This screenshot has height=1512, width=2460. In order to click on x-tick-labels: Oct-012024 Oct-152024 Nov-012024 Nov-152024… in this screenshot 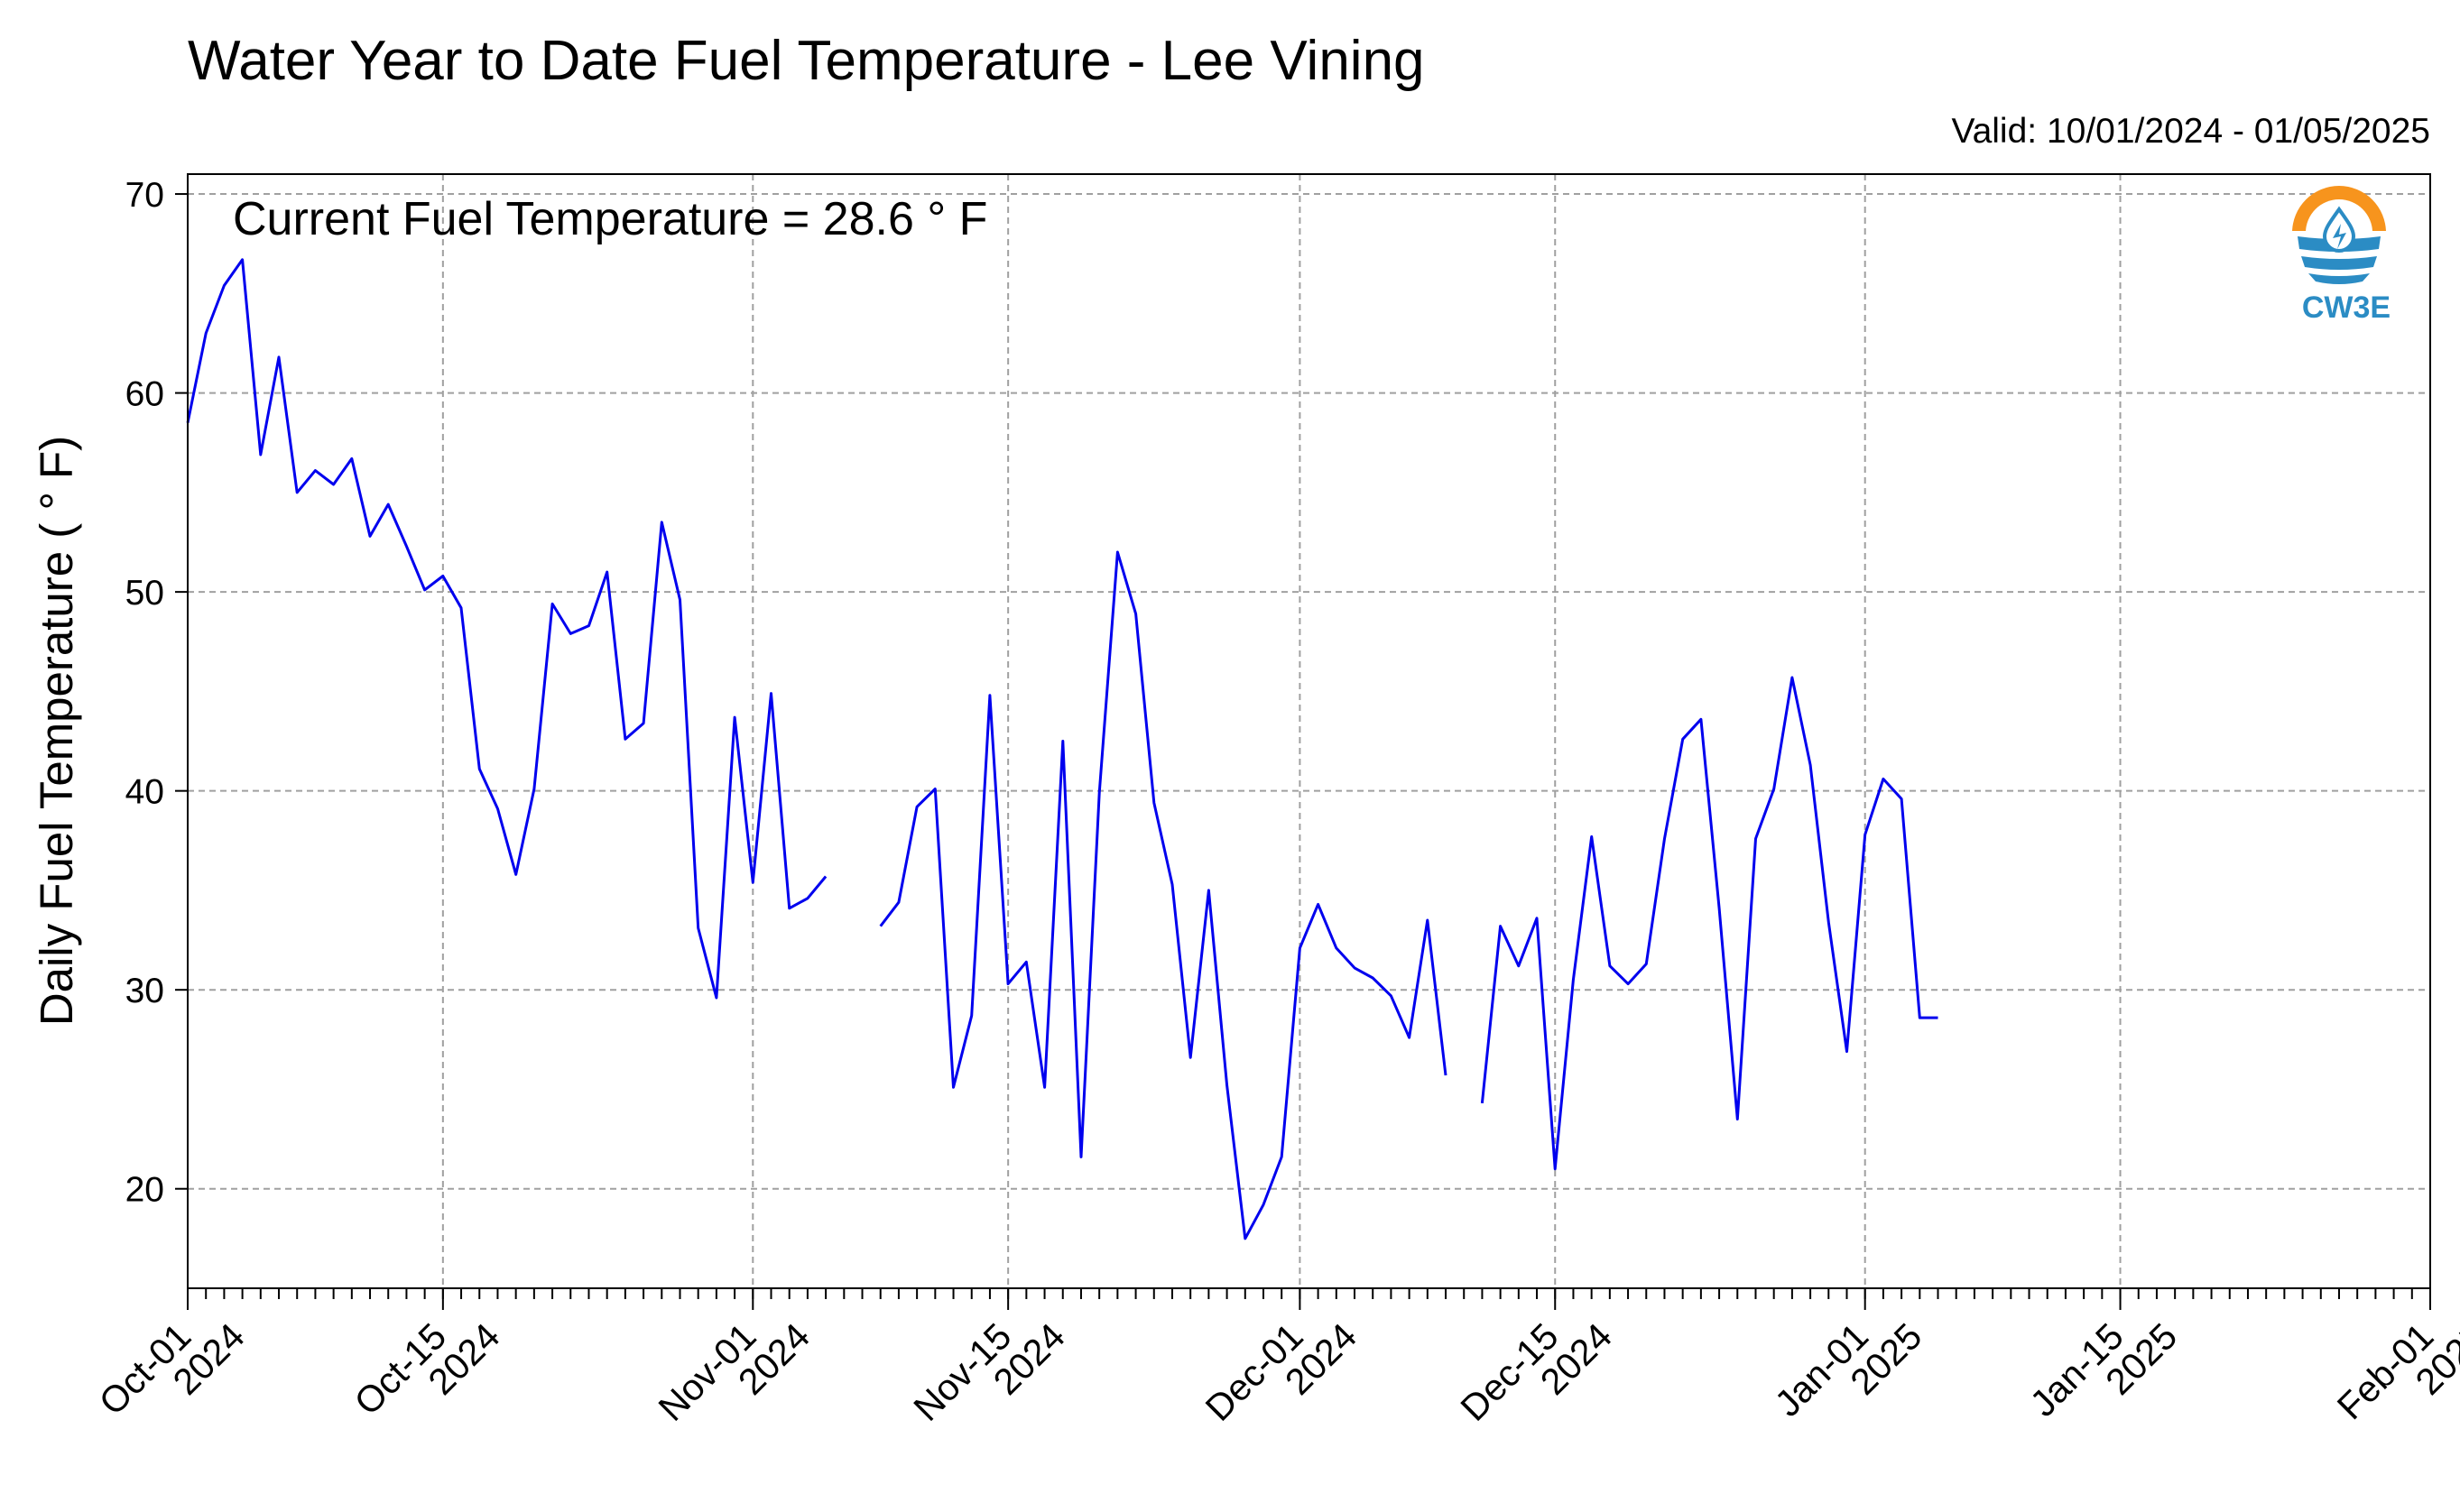, I will do `click(1275, 1371)`.